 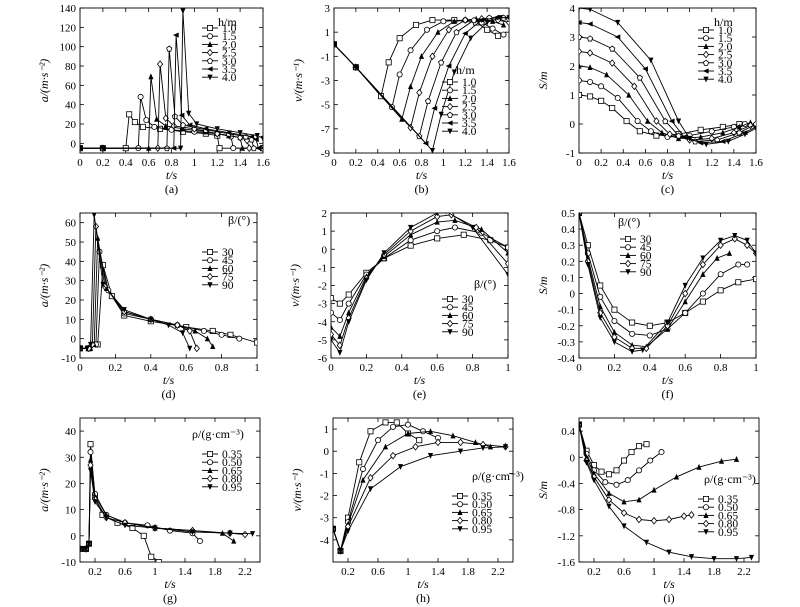 I want to click on legend-label: 0.80, so click(x=482, y=522).